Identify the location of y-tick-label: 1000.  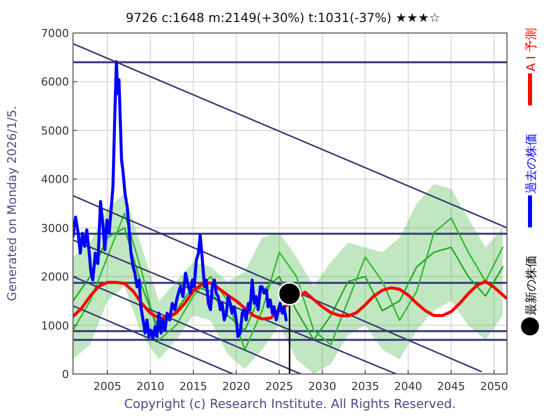
(55, 325).